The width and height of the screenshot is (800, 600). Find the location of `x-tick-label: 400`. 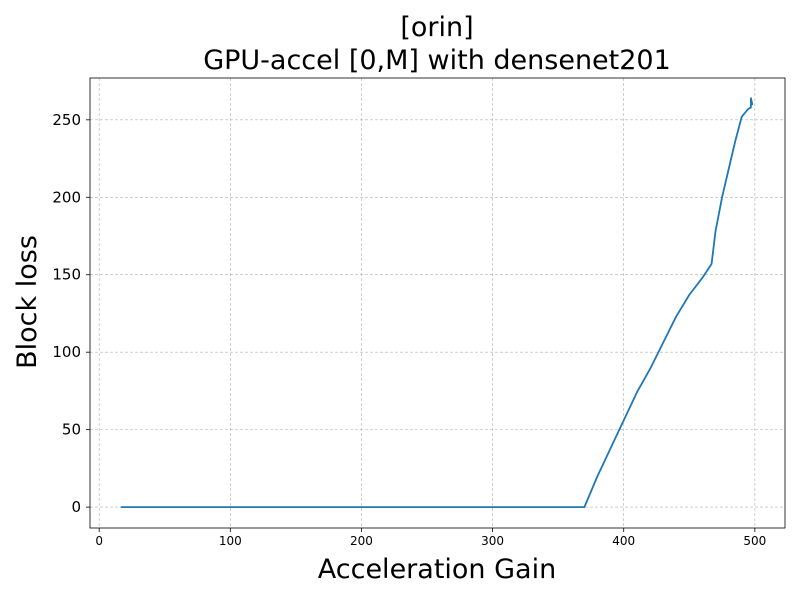

x-tick-label: 400 is located at coordinates (623, 541).